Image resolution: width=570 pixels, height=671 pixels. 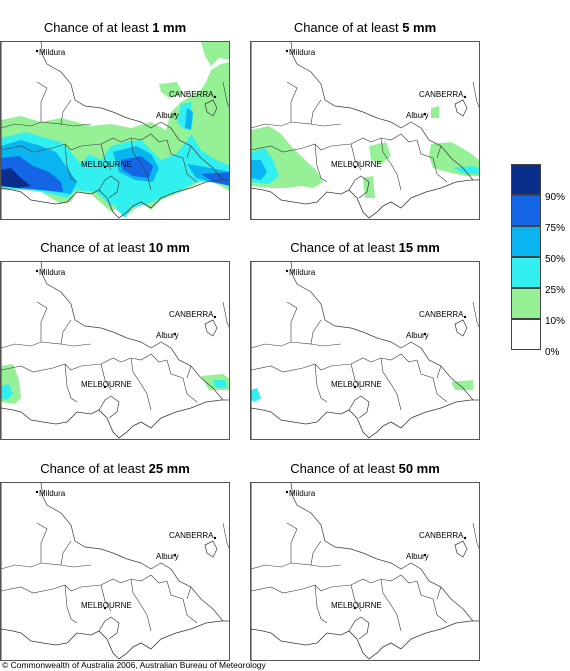 I want to click on probability-legend: 90% 75% 50% 25% 10% 0%, so click(x=539, y=261).